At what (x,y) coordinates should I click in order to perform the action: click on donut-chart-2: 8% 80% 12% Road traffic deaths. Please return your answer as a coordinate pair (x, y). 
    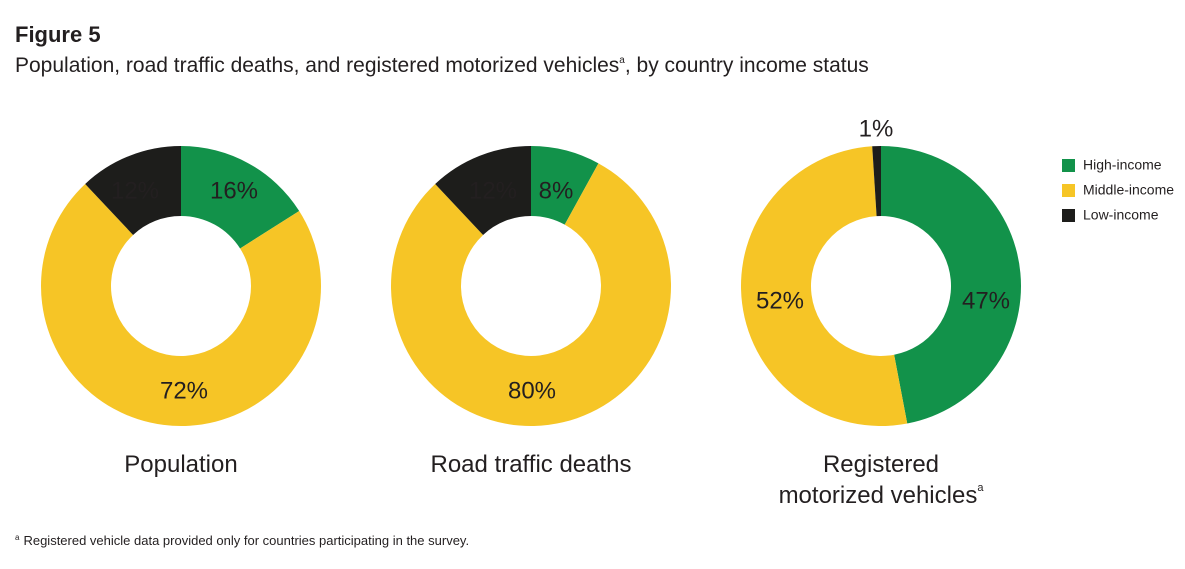
    Looking at the image, I should click on (530, 312).